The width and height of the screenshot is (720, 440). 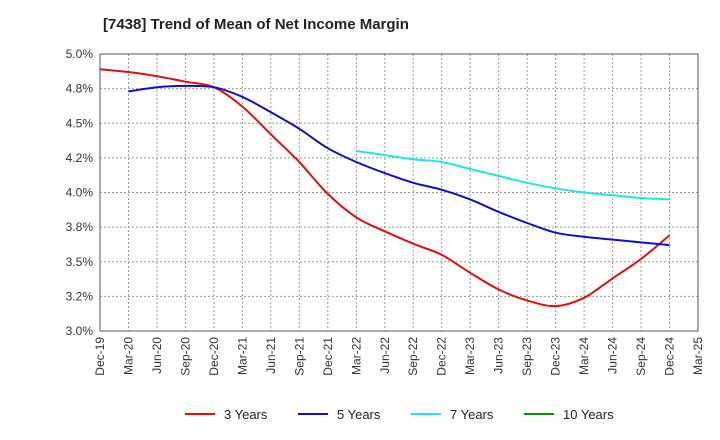 What do you see at coordinates (246, 414) in the screenshot?
I see `legend-label: 3 Years` at bounding box center [246, 414].